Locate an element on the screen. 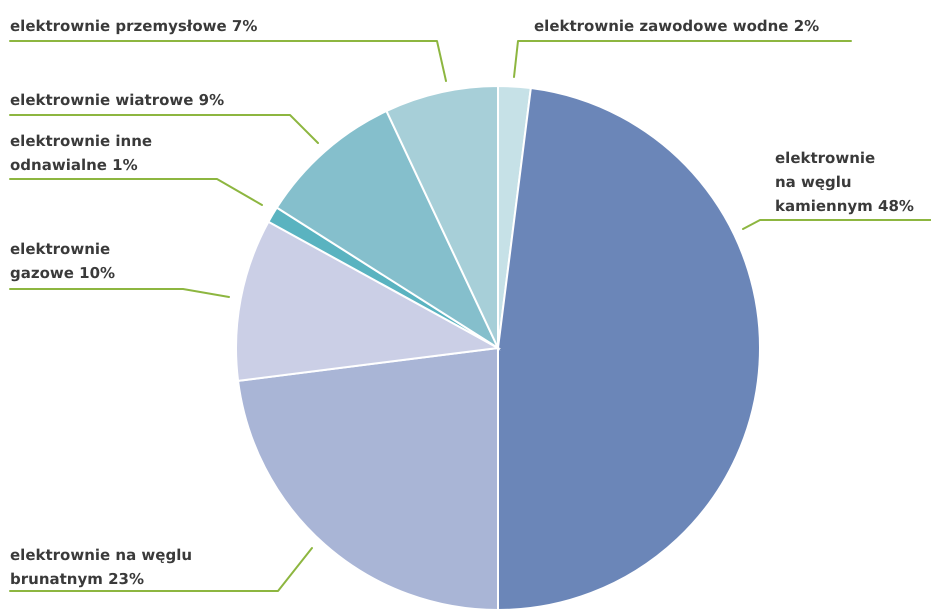 The width and height of the screenshot is (931, 610). slice-label: elektrownie zawodowe wodne 2% is located at coordinates (677, 26).